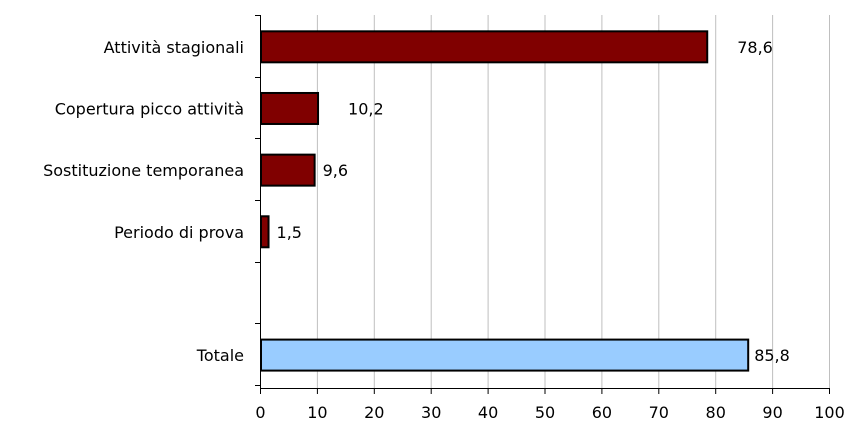 The width and height of the screenshot is (853, 430). What do you see at coordinates (335, 170) in the screenshot?
I see `data-label: 9,6` at bounding box center [335, 170].